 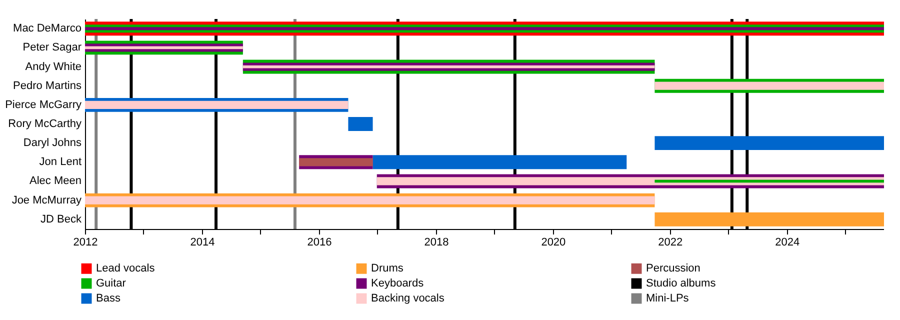 I want to click on y-tick-label: JD Beck, so click(x=61, y=219).